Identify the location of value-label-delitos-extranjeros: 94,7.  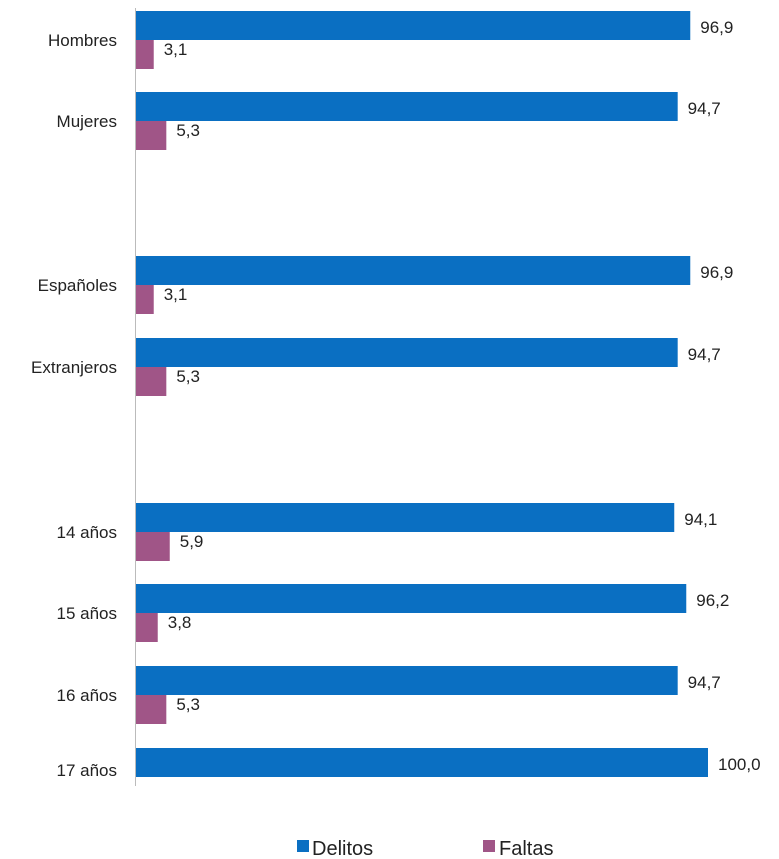
(704, 354).